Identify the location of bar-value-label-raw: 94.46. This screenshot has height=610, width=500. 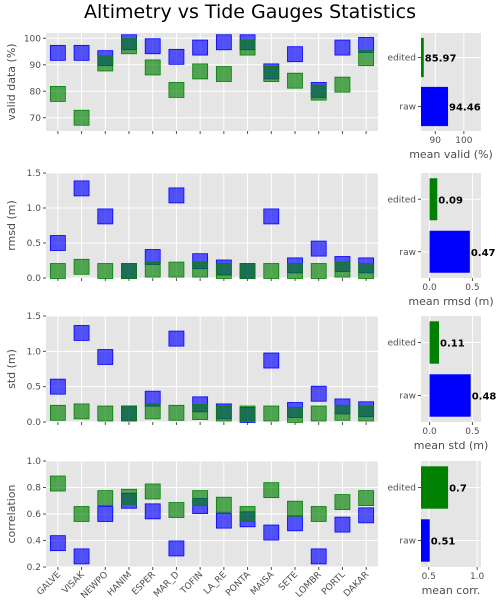
(465, 108).